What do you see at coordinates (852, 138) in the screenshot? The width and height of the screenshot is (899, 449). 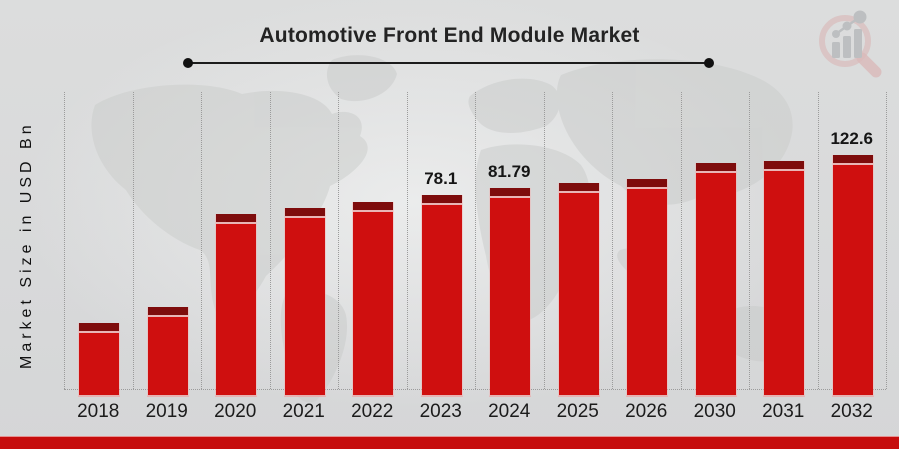 I see `data-label-2032: 122.6` at bounding box center [852, 138].